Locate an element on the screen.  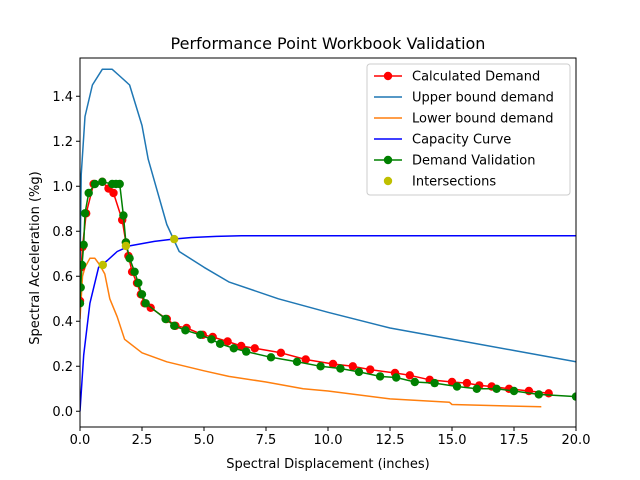
x-tick-label: 5.0 is located at coordinates (204, 440).